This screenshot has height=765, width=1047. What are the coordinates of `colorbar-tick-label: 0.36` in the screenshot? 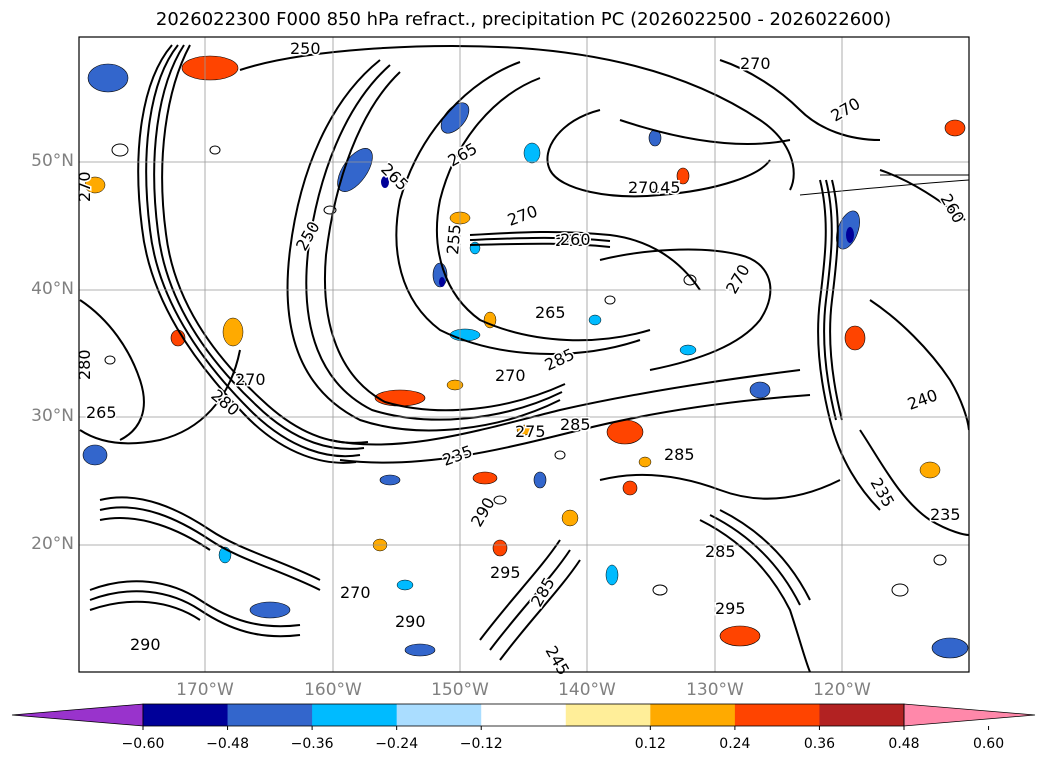 It's located at (819, 744).